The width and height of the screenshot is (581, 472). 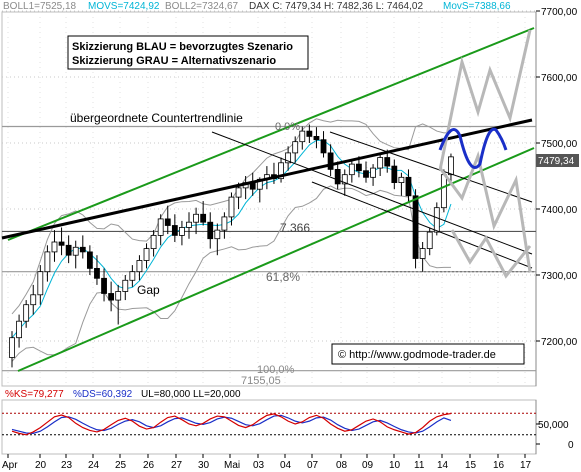 What do you see at coordinates (191, 394) in the screenshot?
I see `osc-levels: UL=80,000 LL=20,000` at bounding box center [191, 394].